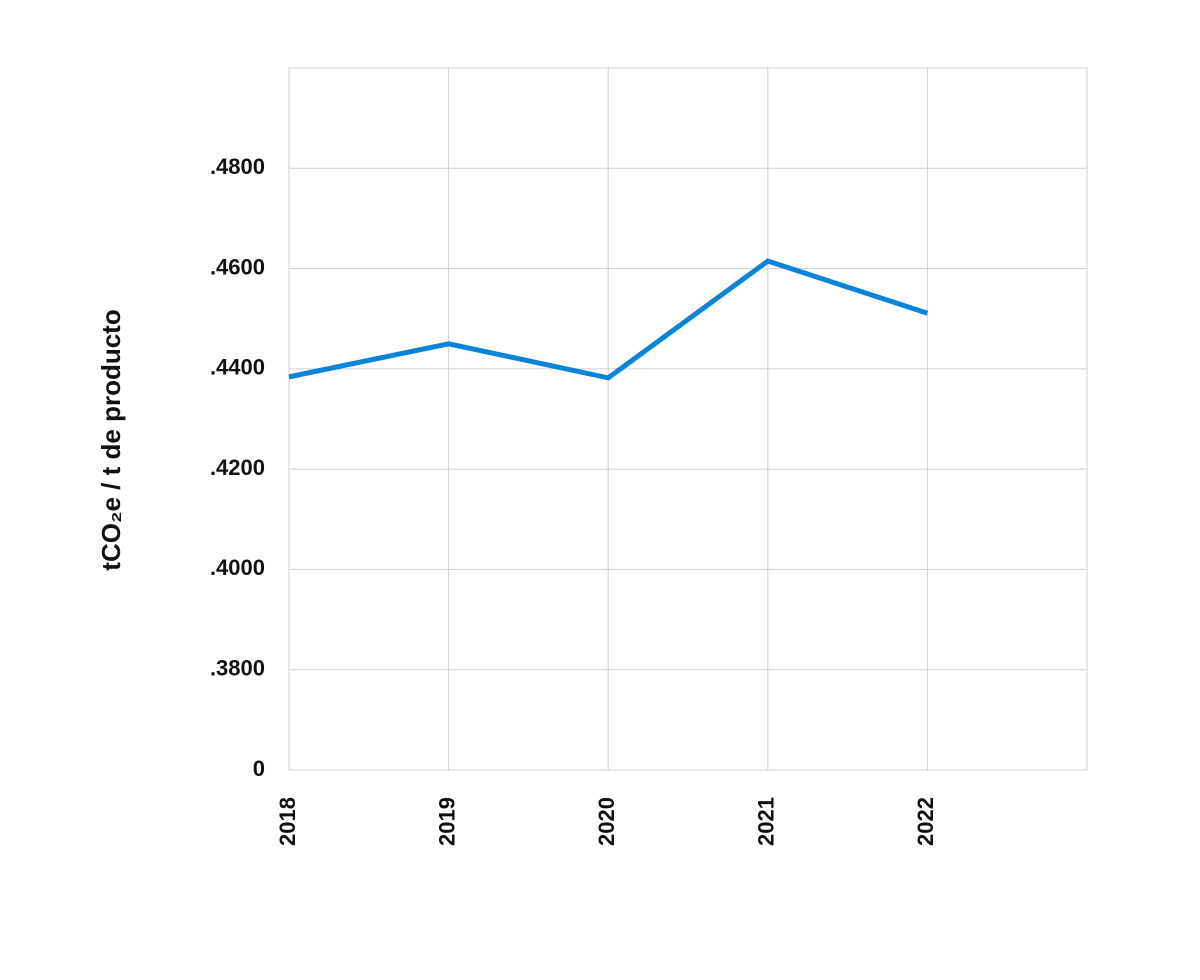  What do you see at coordinates (766, 821) in the screenshot?
I see `x-tick-label: 2021` at bounding box center [766, 821].